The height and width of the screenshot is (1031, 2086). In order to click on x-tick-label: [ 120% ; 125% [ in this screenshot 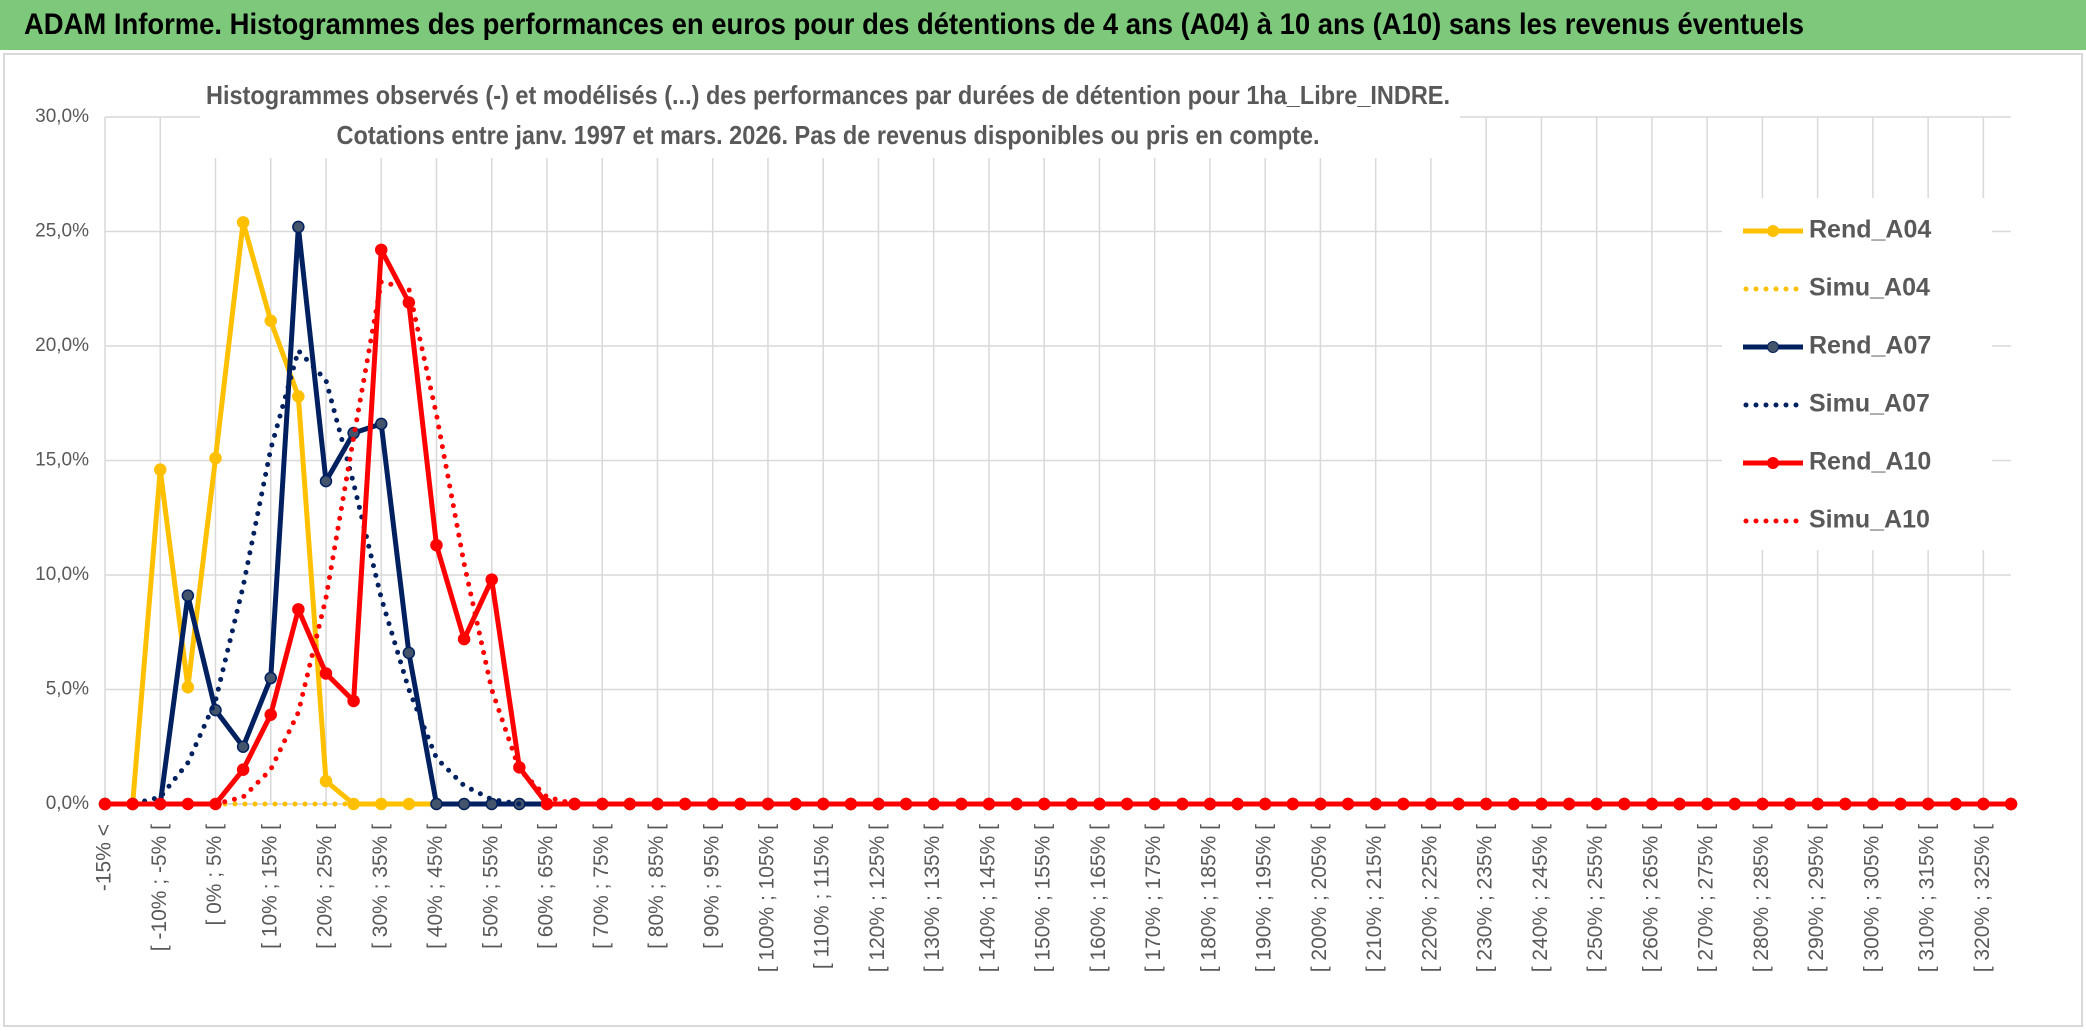, I will do `click(877, 898)`.